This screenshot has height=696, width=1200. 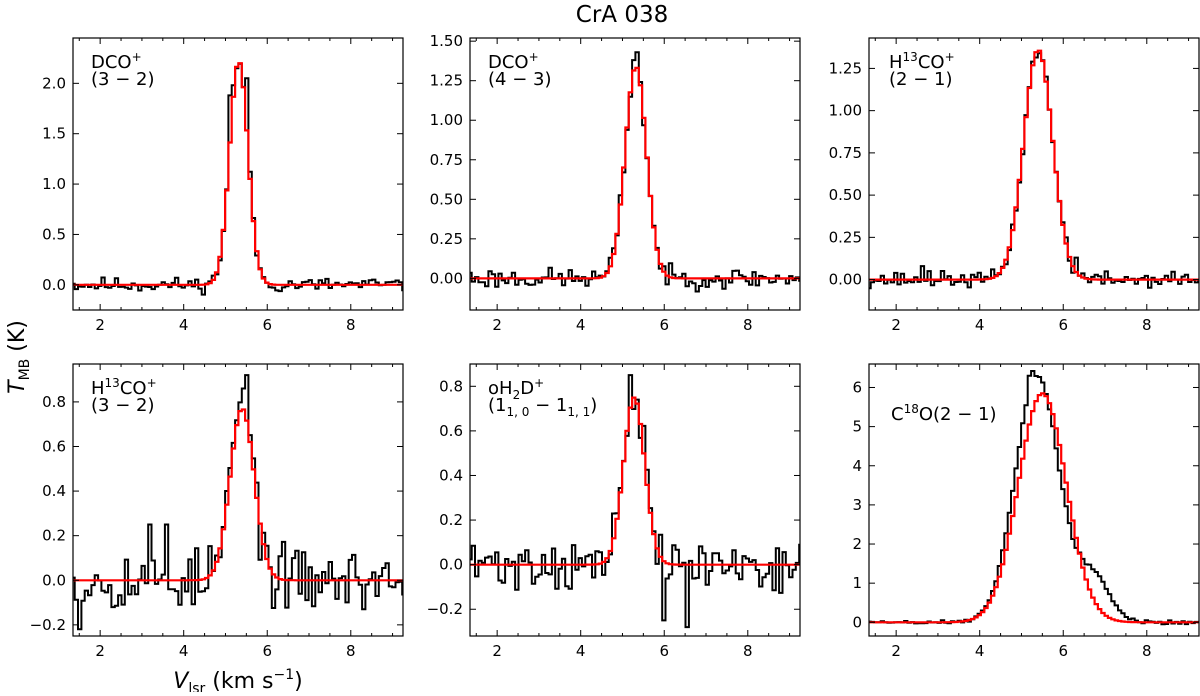 I want to click on panel-h13co-3-2-fit-series, so click(x=238, y=495).